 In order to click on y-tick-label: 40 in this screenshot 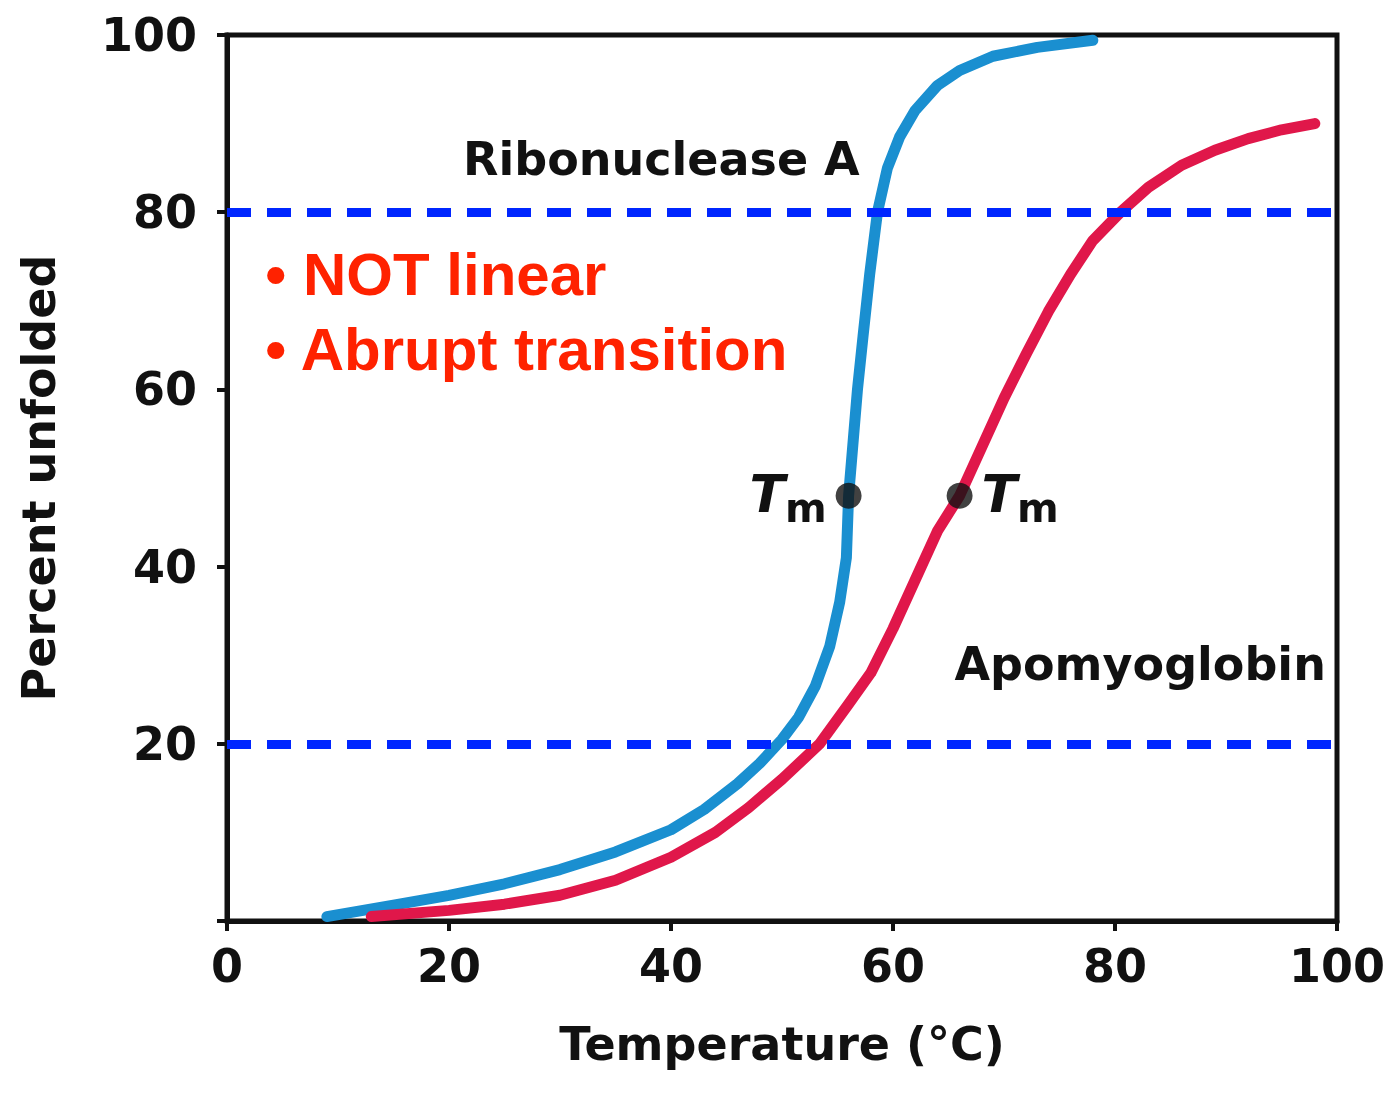, I will do `click(164, 566)`.